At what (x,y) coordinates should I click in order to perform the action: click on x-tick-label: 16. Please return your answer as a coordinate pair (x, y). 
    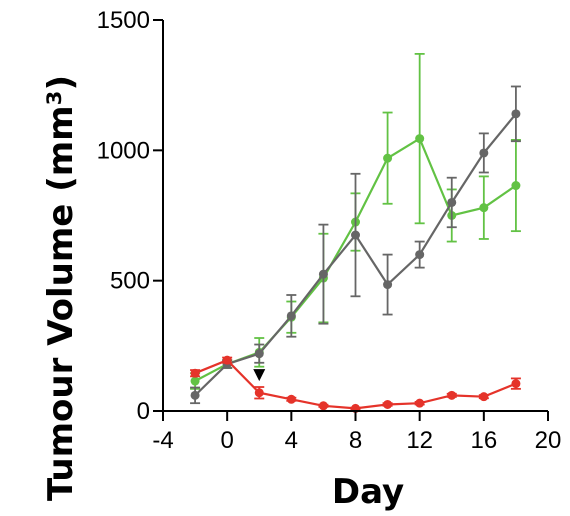
    Looking at the image, I should click on (483, 440).